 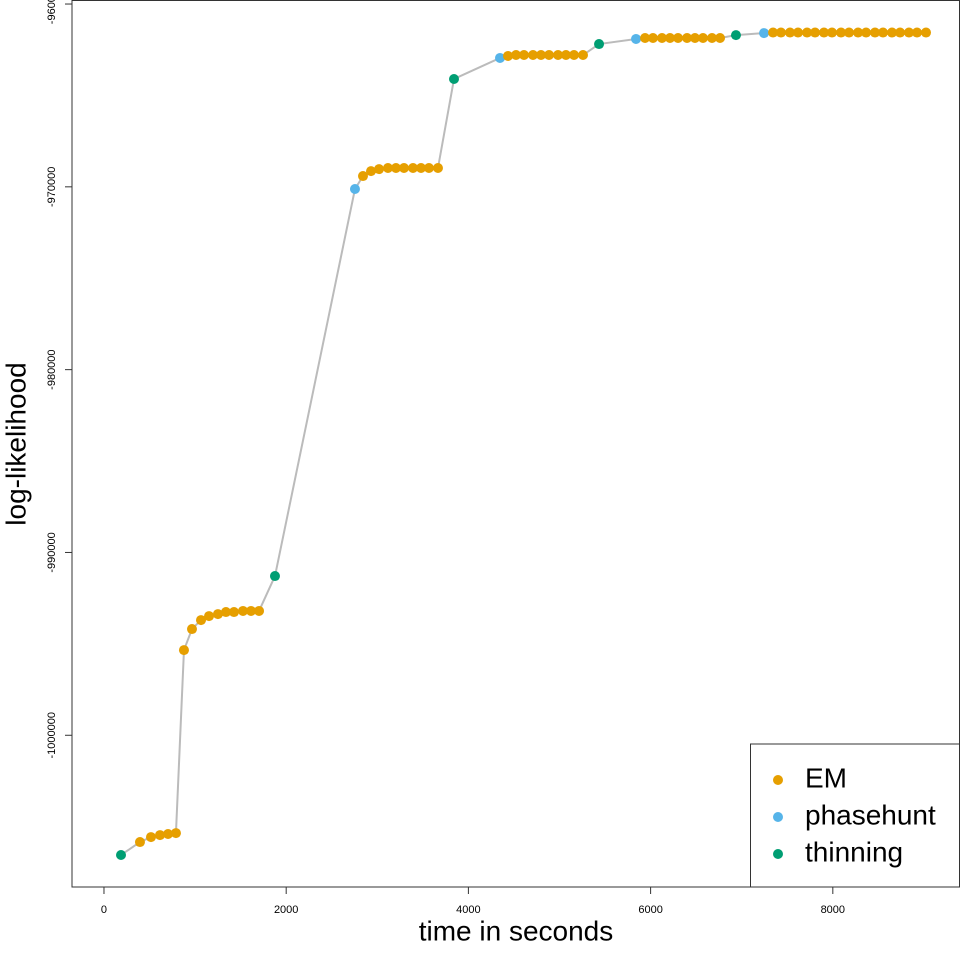 I want to click on x-tick-label: 0, so click(x=104, y=910).